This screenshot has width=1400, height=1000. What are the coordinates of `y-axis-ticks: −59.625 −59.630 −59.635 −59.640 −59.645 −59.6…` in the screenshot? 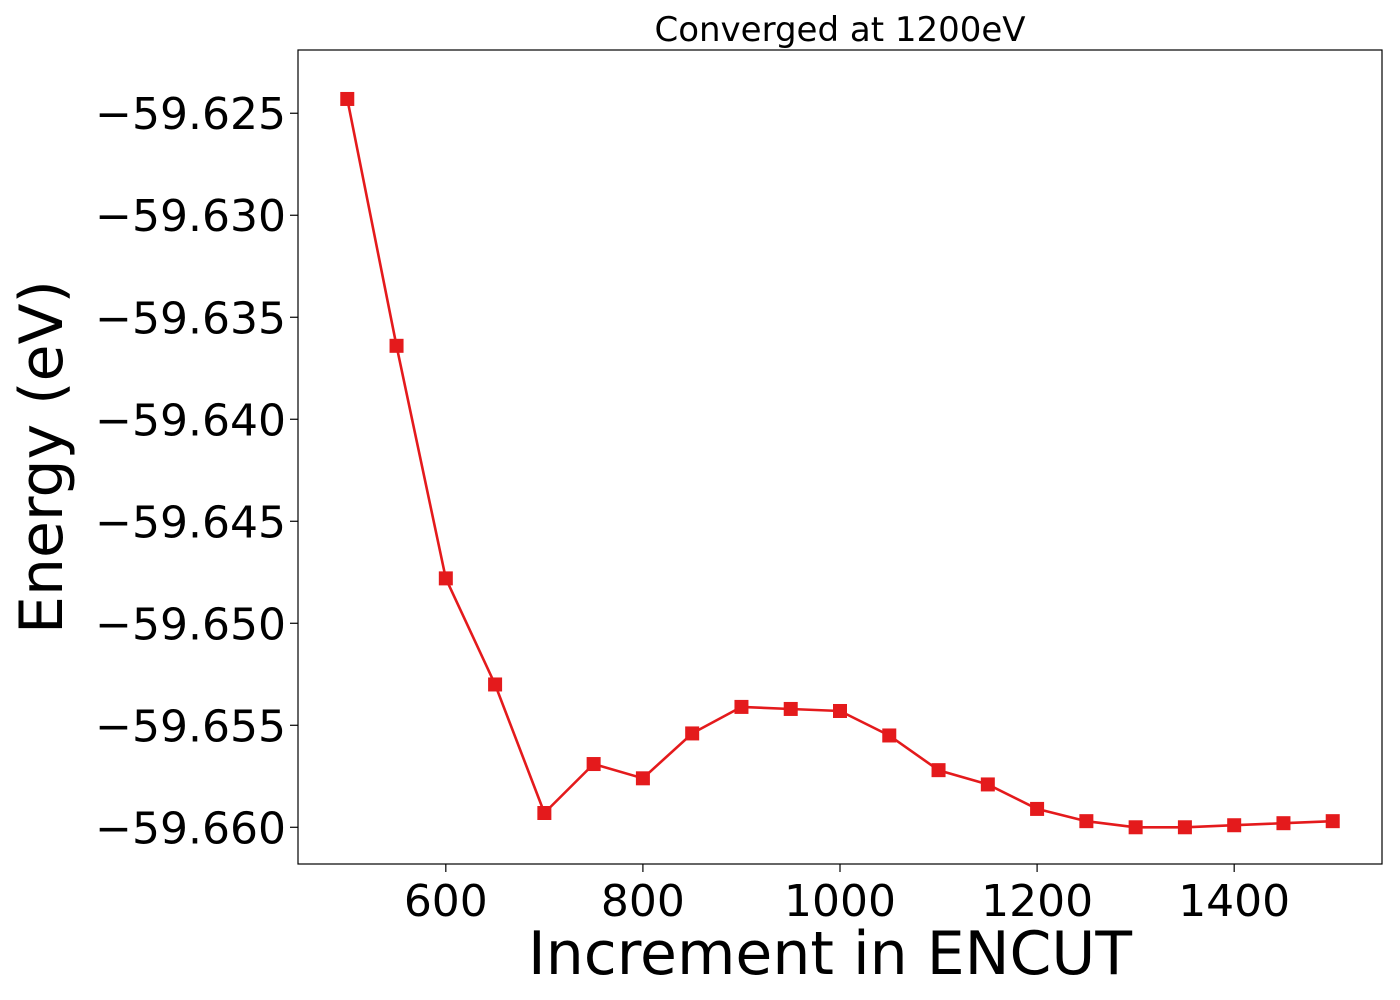 It's located at (196, 471).